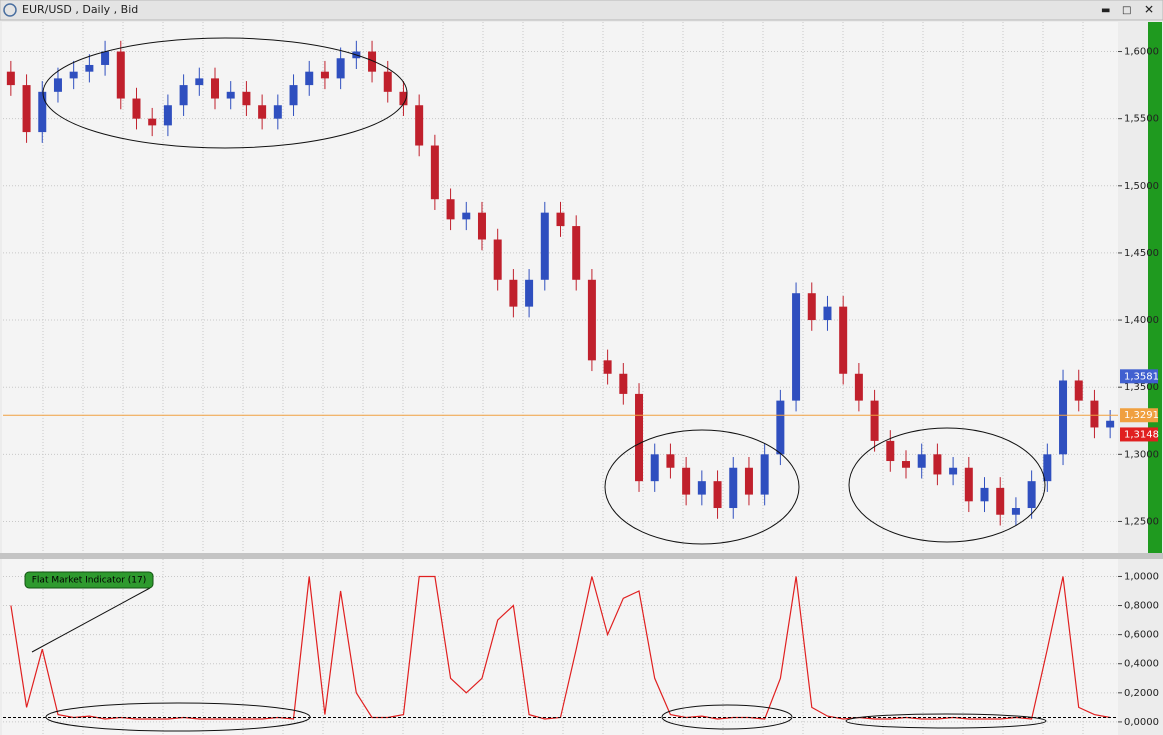 The width and height of the screenshot is (1163, 735). What do you see at coordinates (91, 620) in the screenshot?
I see `label-pointer` at bounding box center [91, 620].